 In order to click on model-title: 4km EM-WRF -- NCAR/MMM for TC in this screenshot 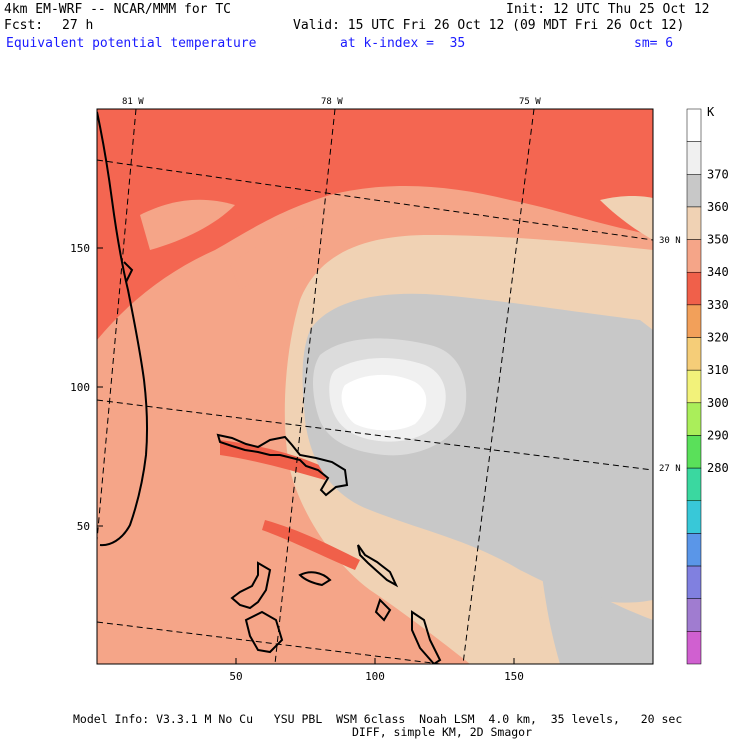, I will do `click(117, 9)`.